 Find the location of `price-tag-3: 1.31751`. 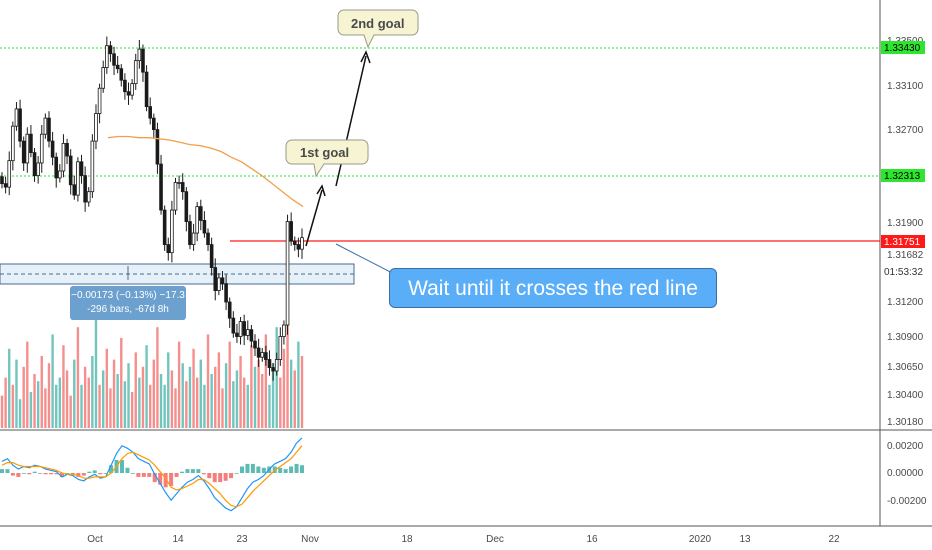

price-tag-3: 1.31751 is located at coordinates (903, 241).